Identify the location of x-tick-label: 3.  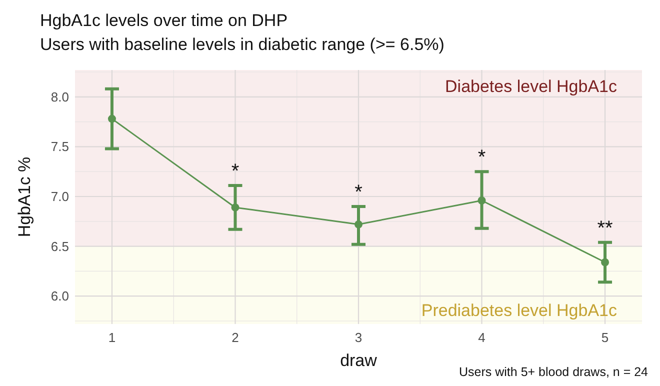
(358, 337).